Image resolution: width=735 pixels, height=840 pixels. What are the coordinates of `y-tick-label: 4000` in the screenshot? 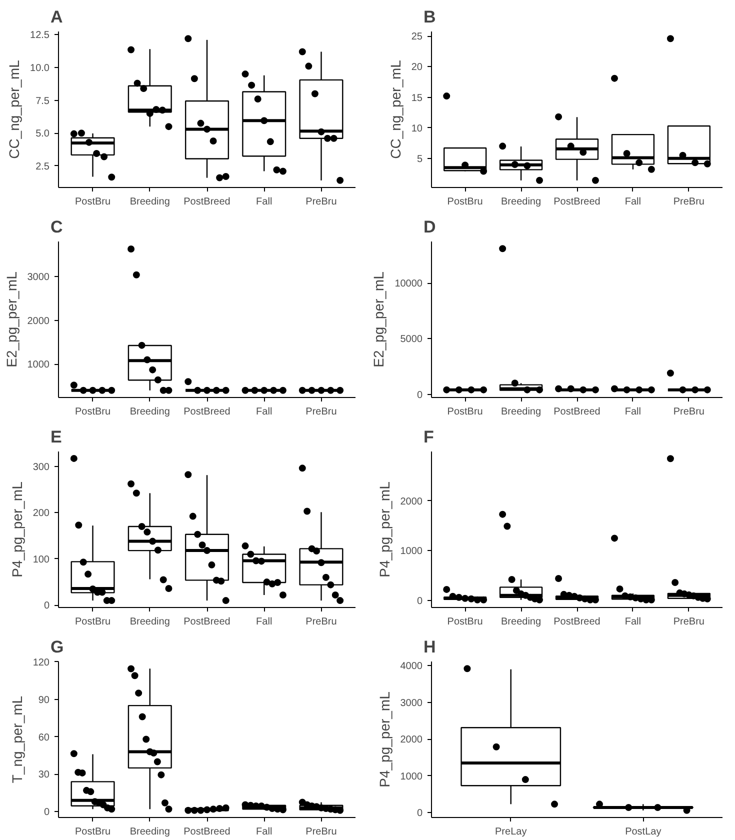 It's located at (411, 666).